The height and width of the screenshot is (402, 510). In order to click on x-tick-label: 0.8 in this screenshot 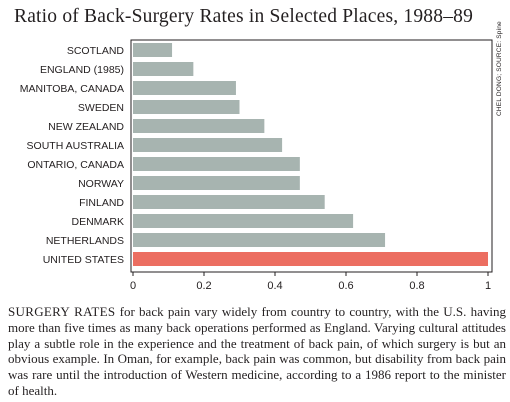, I will do `click(416, 286)`.